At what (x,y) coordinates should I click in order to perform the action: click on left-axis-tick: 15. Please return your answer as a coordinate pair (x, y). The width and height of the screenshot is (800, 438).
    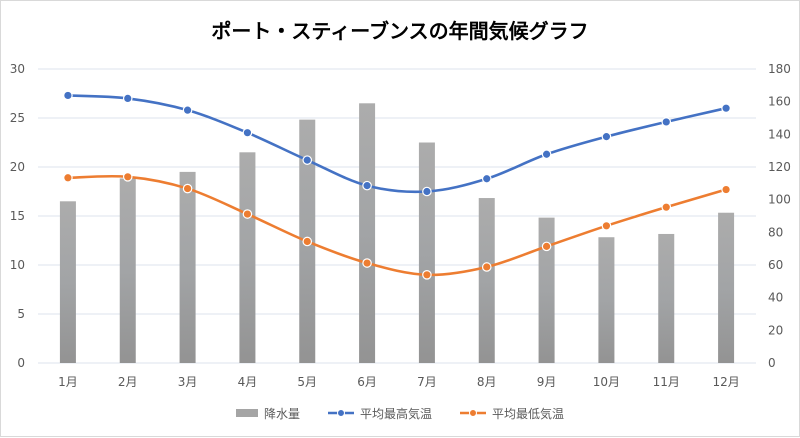
    Looking at the image, I should click on (17, 216).